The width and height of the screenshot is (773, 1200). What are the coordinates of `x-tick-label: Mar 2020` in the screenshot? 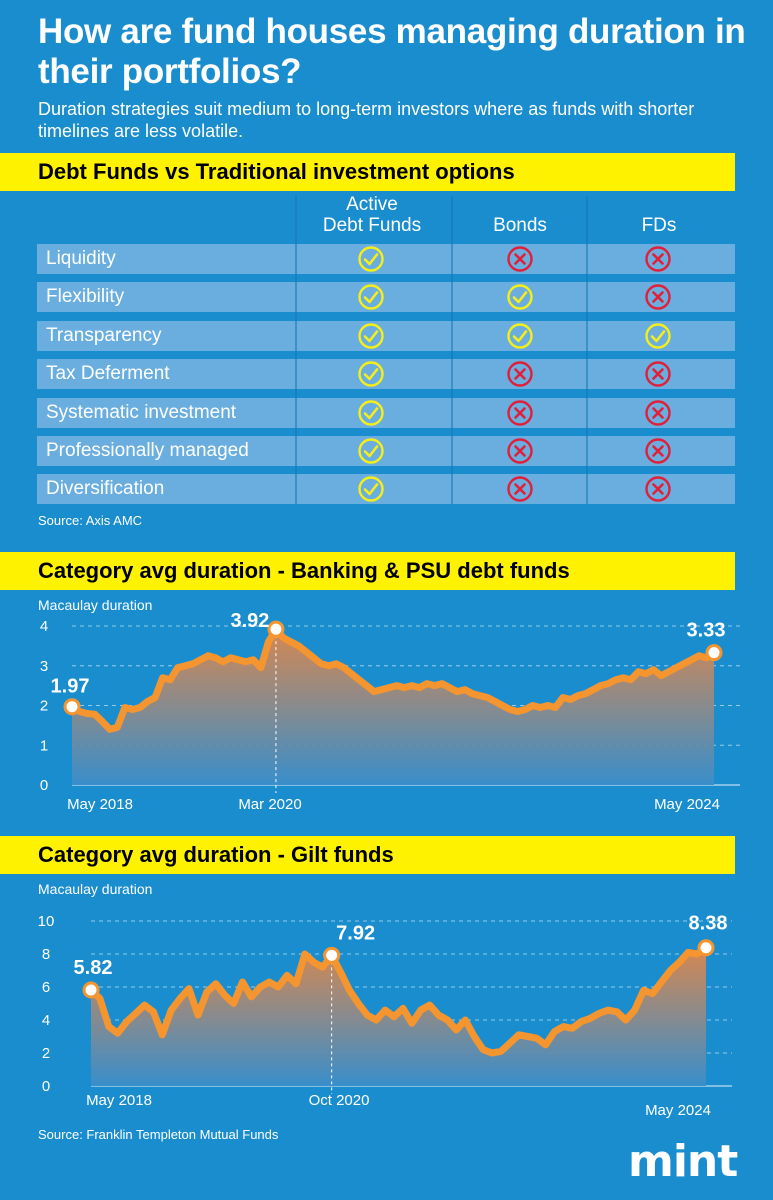 It's located at (269, 804).